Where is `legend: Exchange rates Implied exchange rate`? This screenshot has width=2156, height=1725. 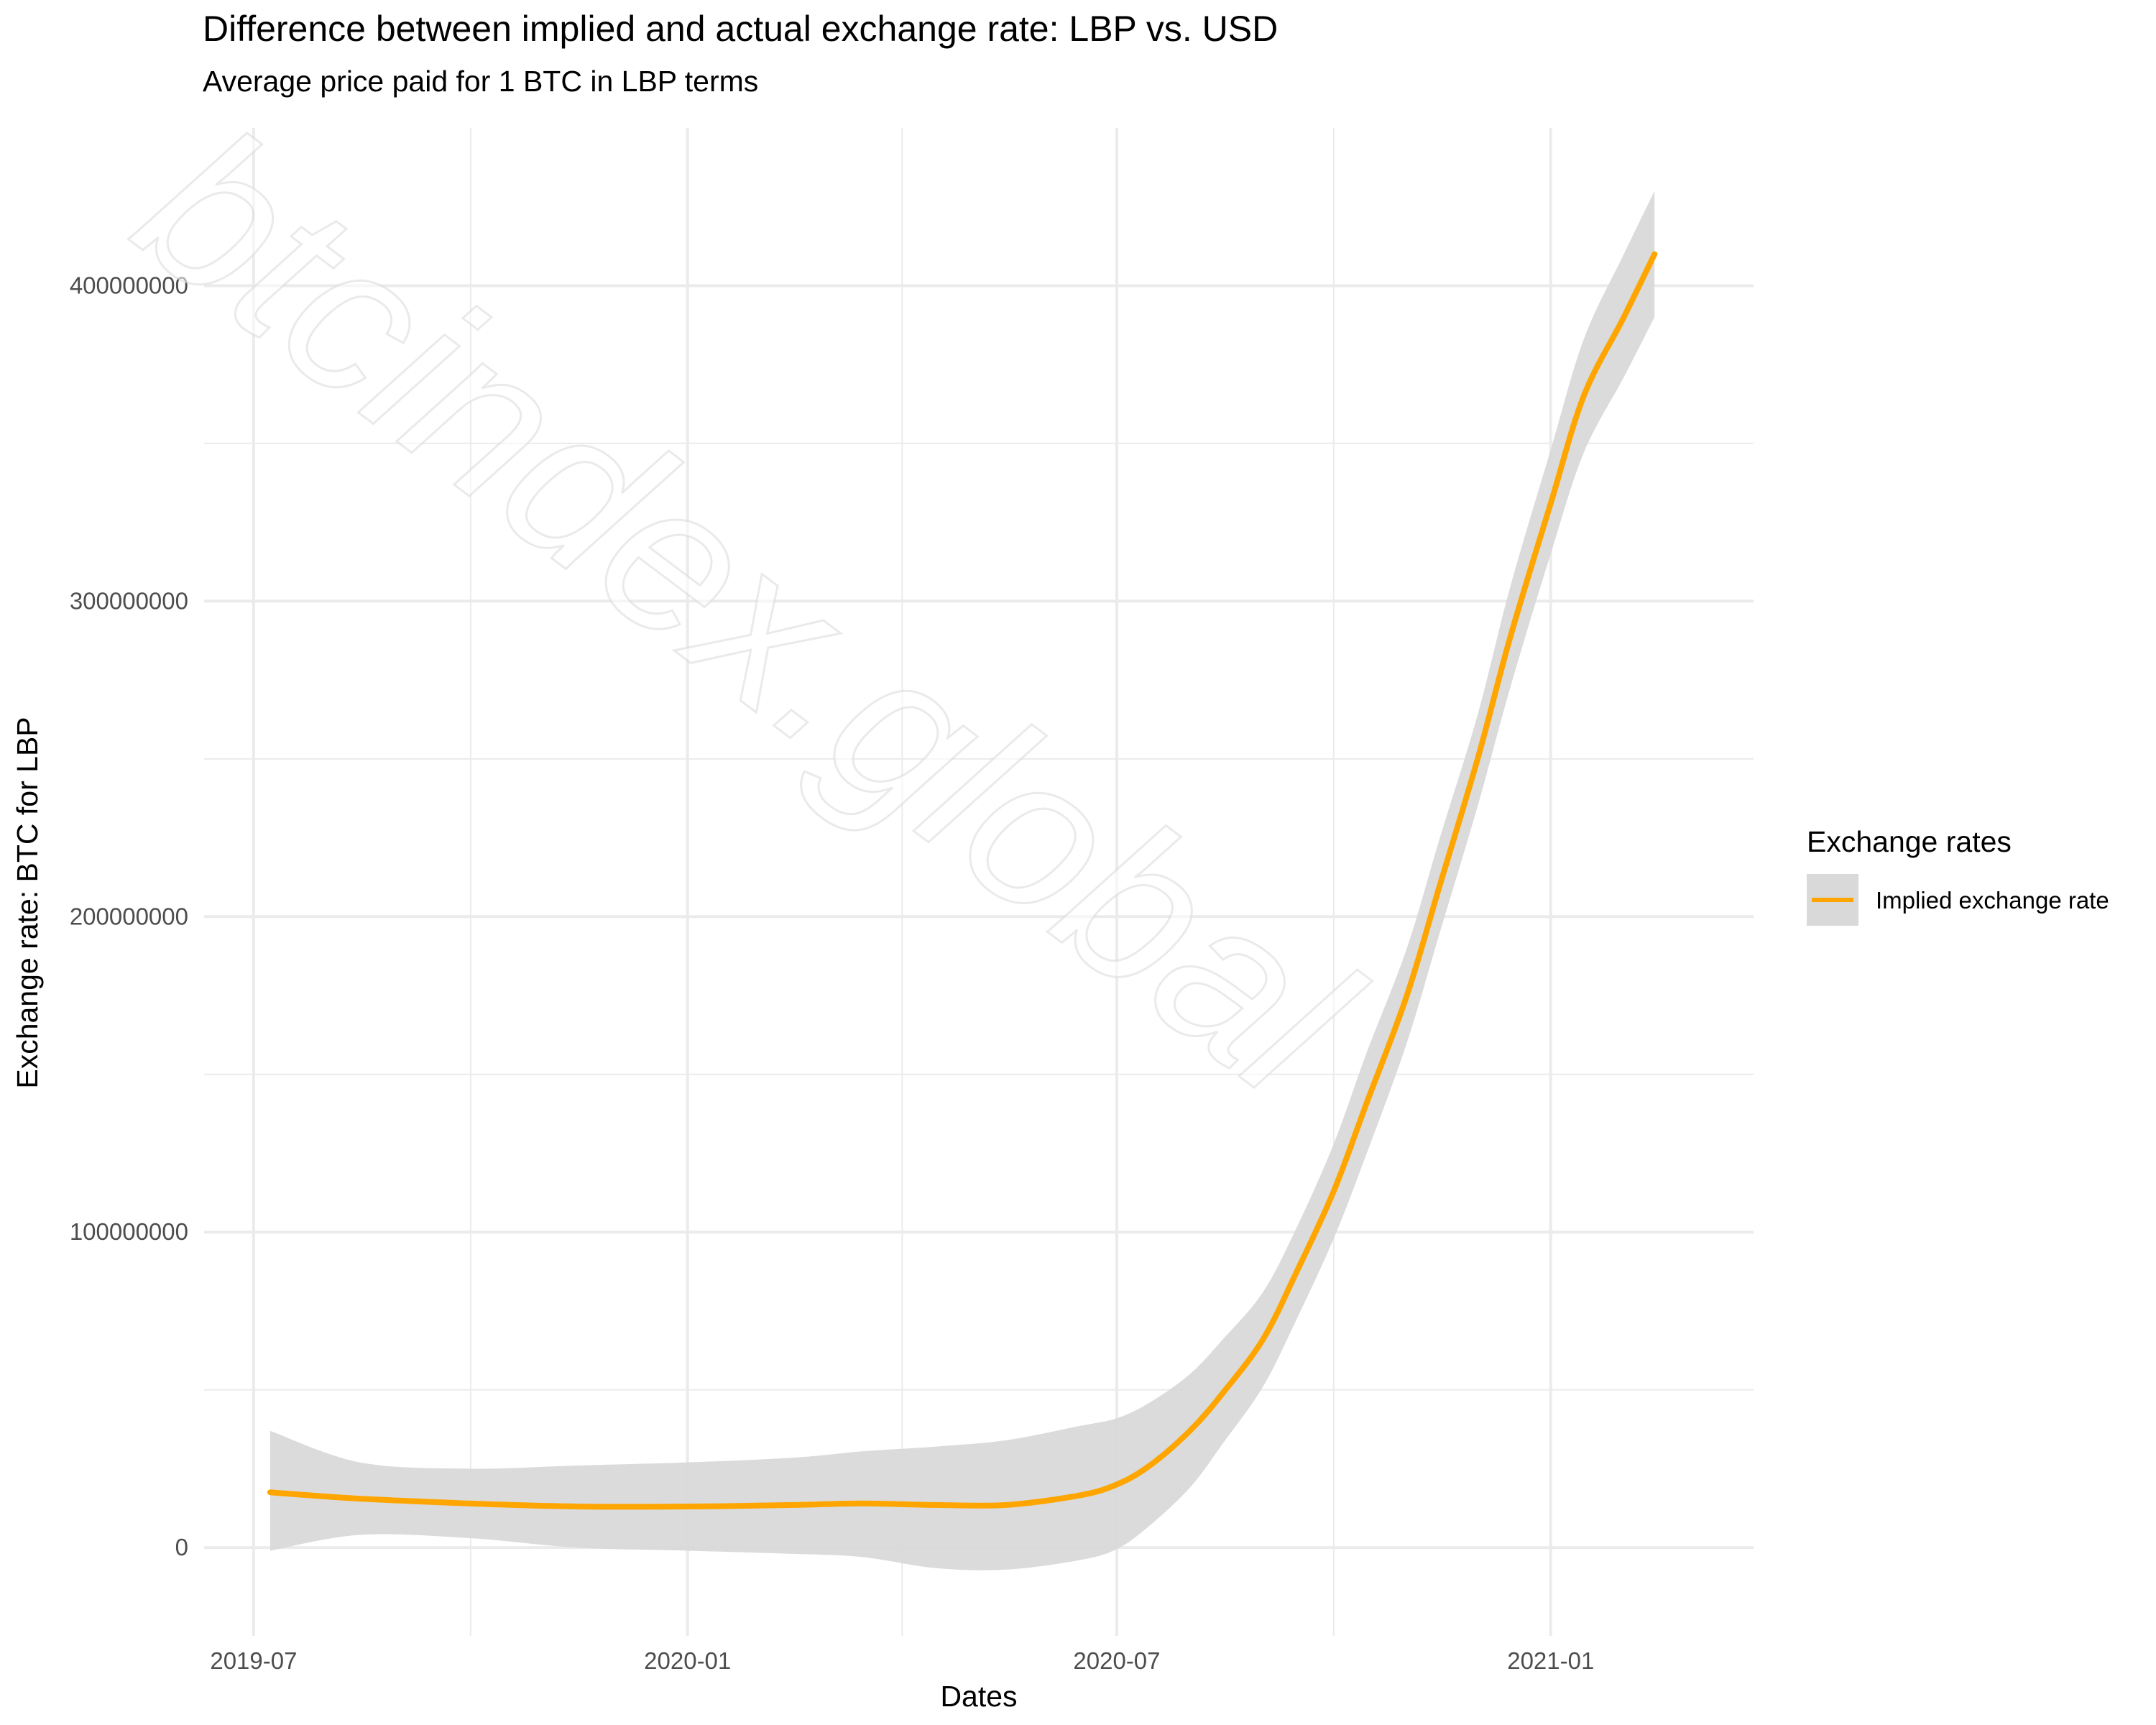 legend: Exchange rates Implied exchange rate is located at coordinates (1958, 875).